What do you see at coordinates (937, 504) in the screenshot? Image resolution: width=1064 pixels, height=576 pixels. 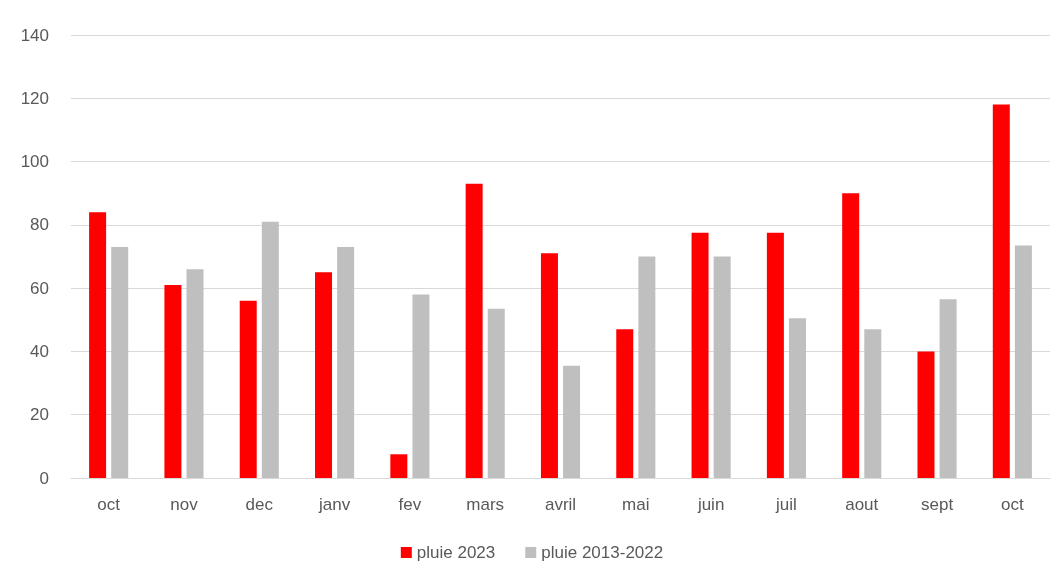 I see `x-tick-label: sept` at bounding box center [937, 504].